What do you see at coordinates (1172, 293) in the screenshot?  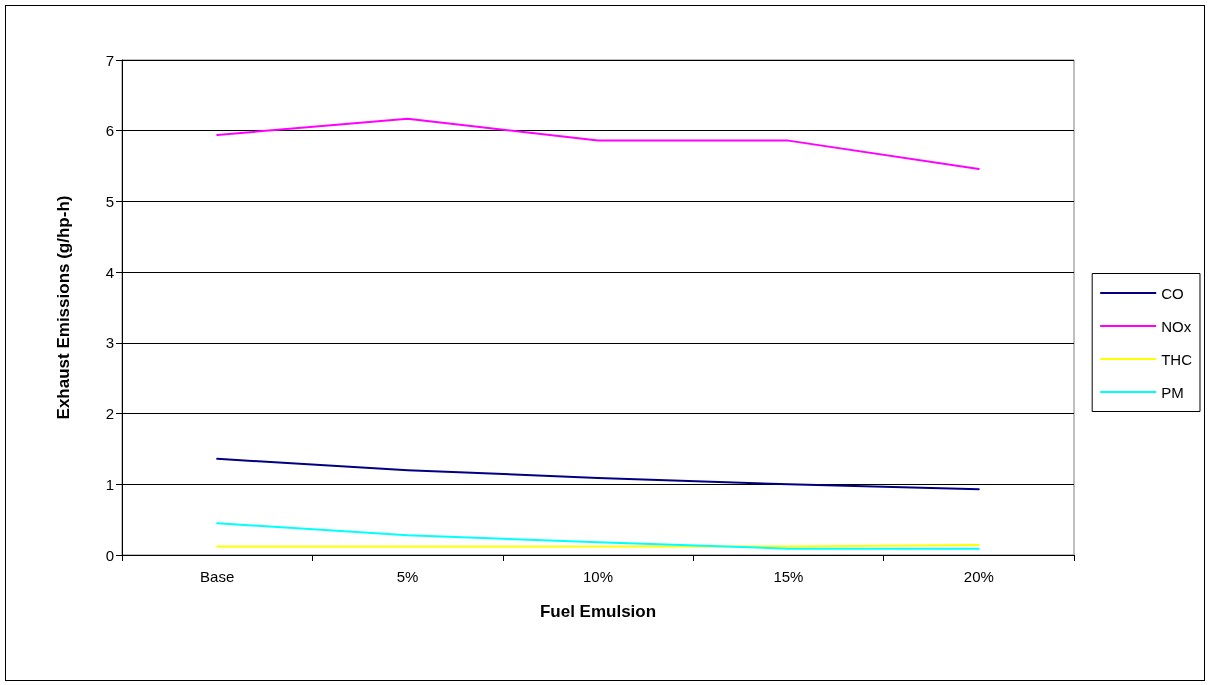 I see `legend-label: CO` at bounding box center [1172, 293].